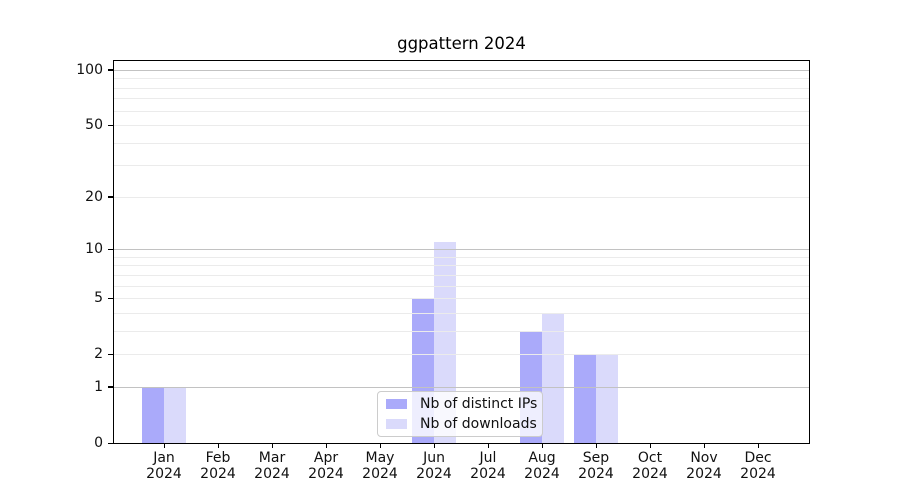 This screenshot has width=900, height=500. I want to click on y-tick-label: 1, so click(98, 386).